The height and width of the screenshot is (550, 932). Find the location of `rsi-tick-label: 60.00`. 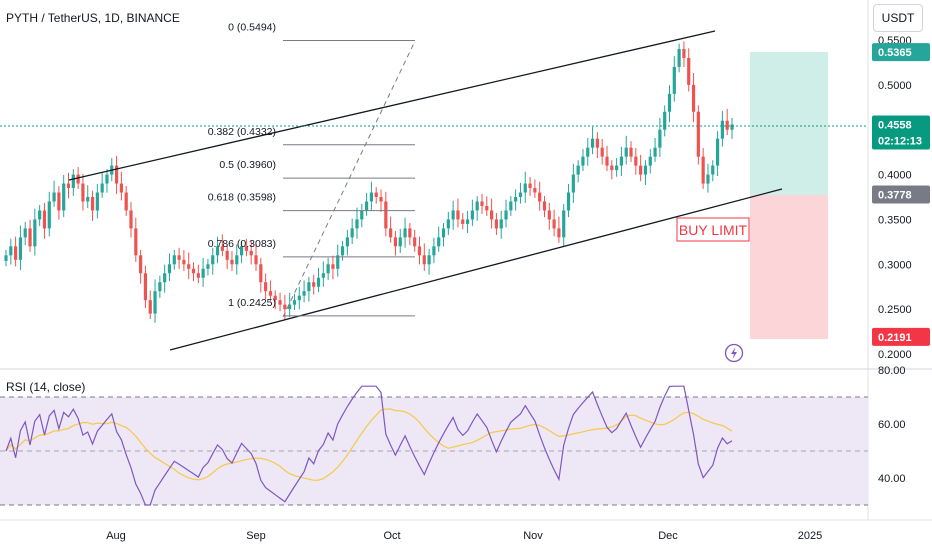

rsi-tick-label: 60.00 is located at coordinates (892, 425).